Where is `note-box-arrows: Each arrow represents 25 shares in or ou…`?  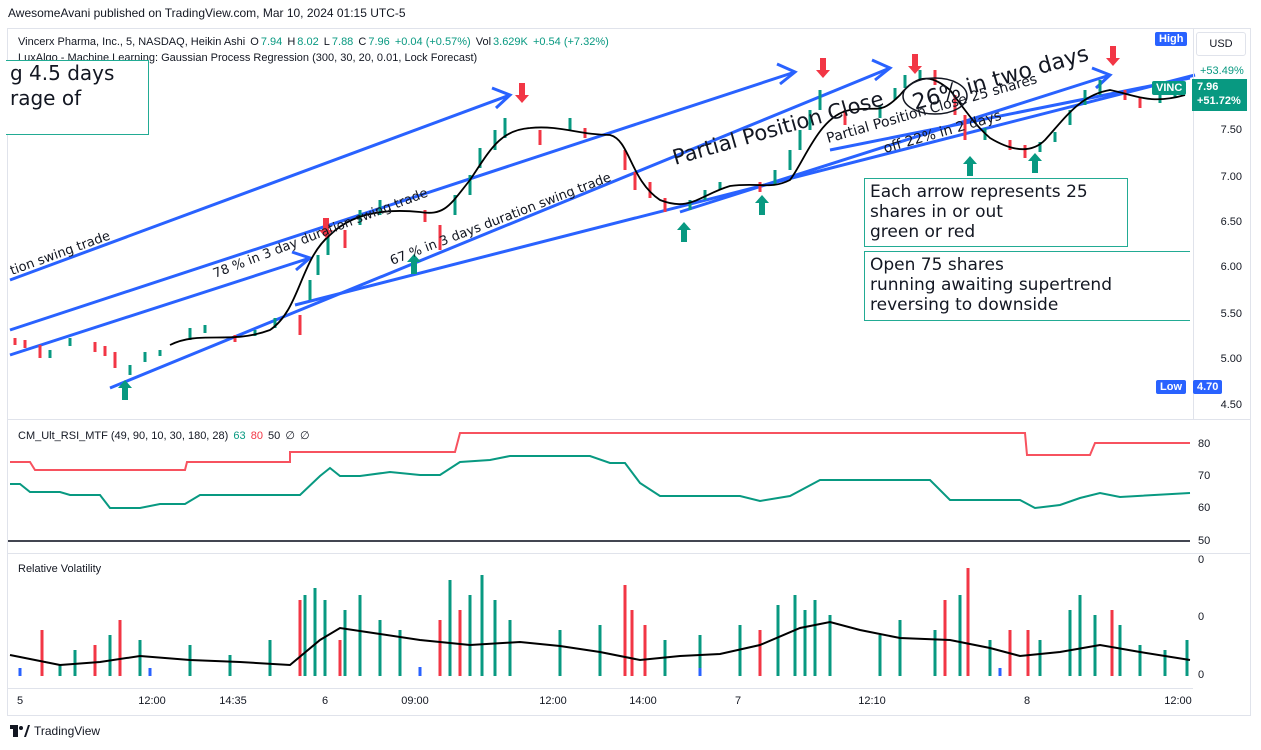 note-box-arrows: Each arrow represents 25 shares in or ou… is located at coordinates (996, 212).